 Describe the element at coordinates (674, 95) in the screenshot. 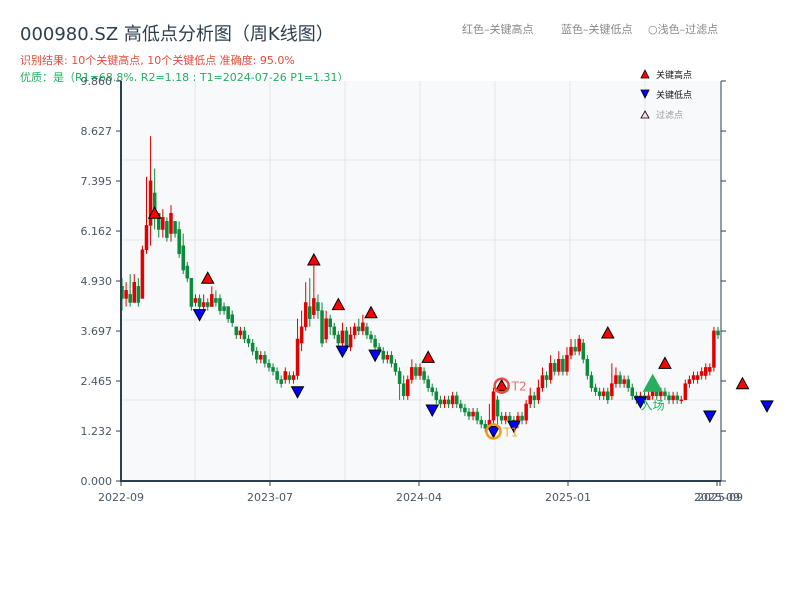

I see `legend-label: 关键低点` at that location.